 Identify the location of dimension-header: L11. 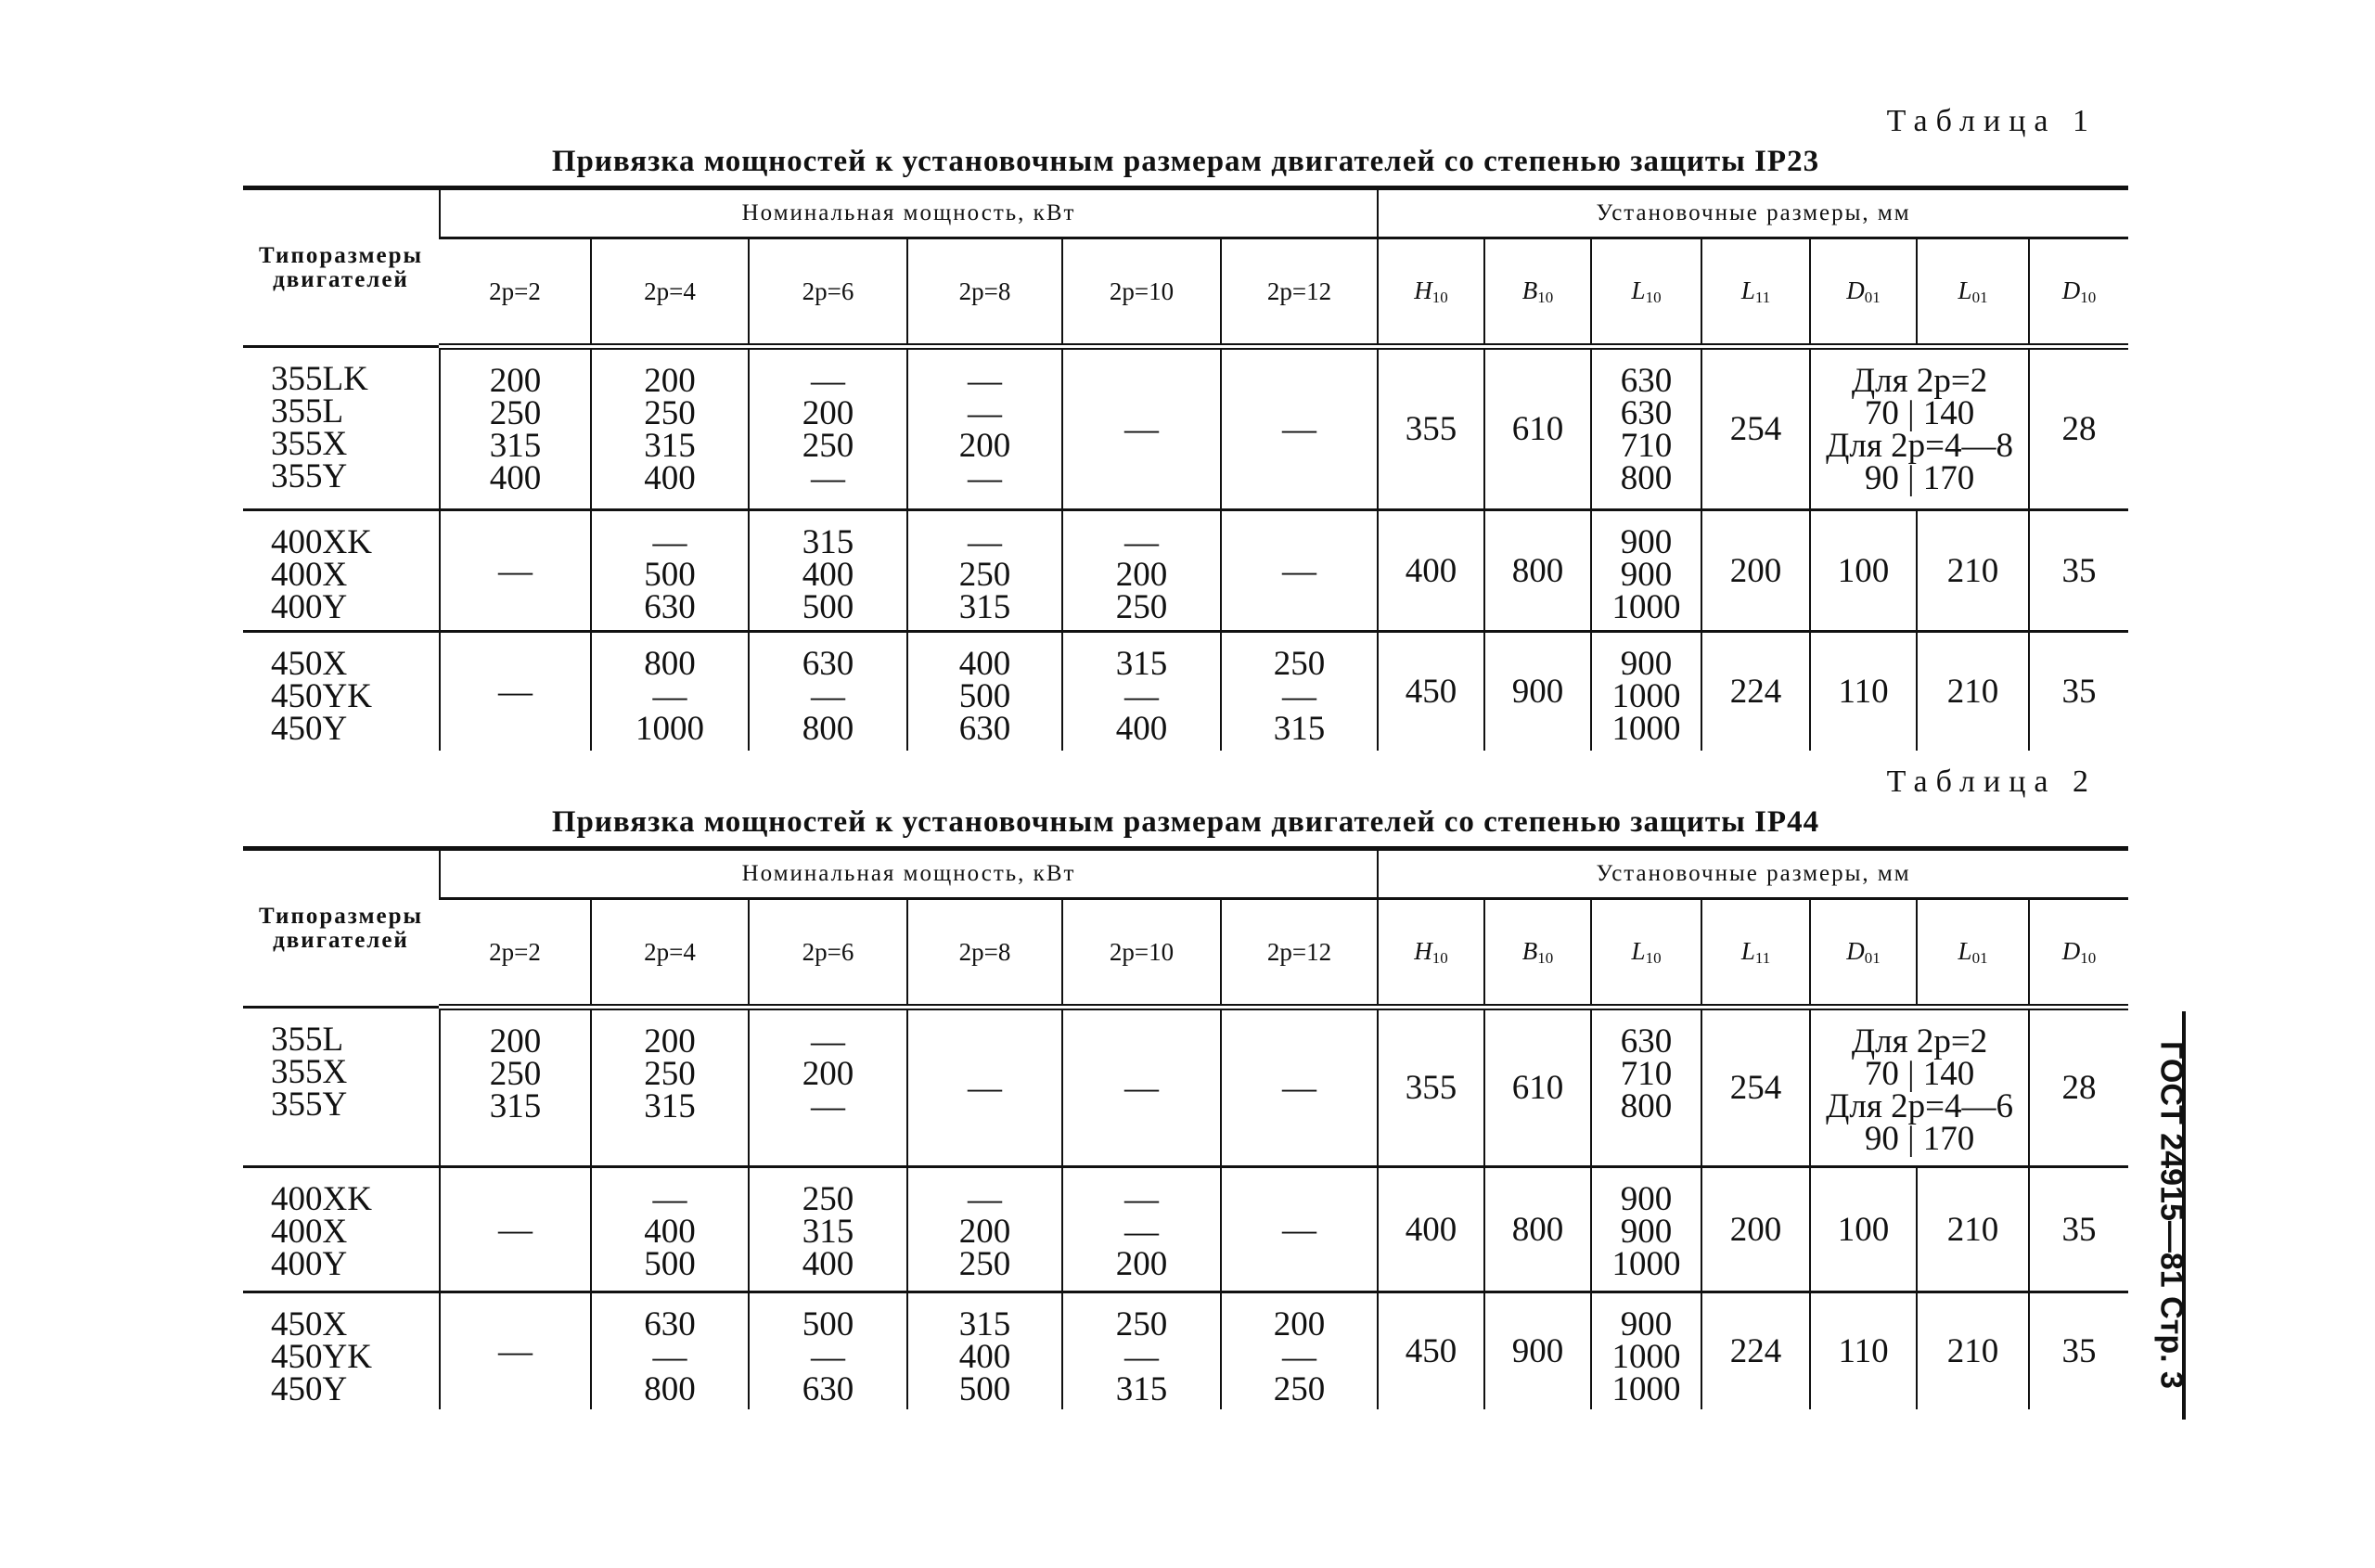
(1756, 294).